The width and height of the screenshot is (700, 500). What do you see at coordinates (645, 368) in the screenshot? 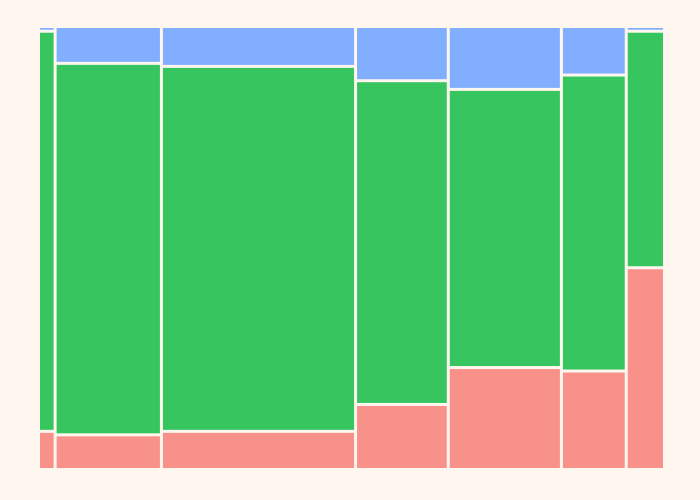
I see `mosaic-tile-col7-seg1` at bounding box center [645, 368].